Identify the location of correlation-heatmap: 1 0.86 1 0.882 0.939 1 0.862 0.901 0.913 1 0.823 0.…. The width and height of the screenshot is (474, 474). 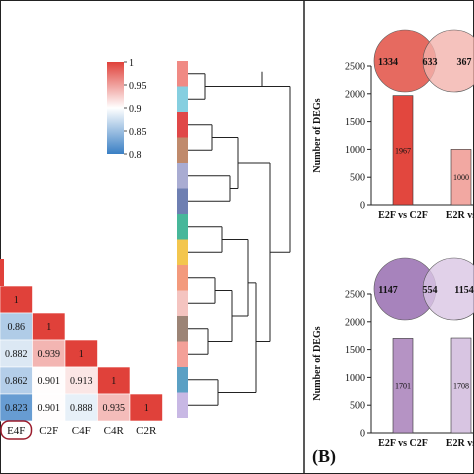
(81, 349).